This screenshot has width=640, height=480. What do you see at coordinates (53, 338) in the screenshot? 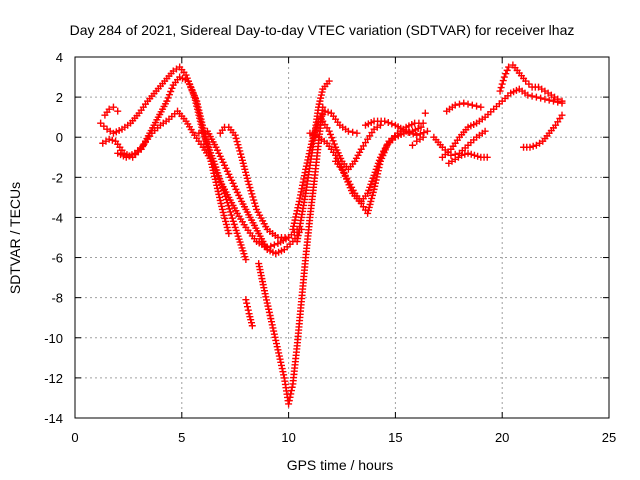
I see `y-tick-label: -10` at bounding box center [53, 338].